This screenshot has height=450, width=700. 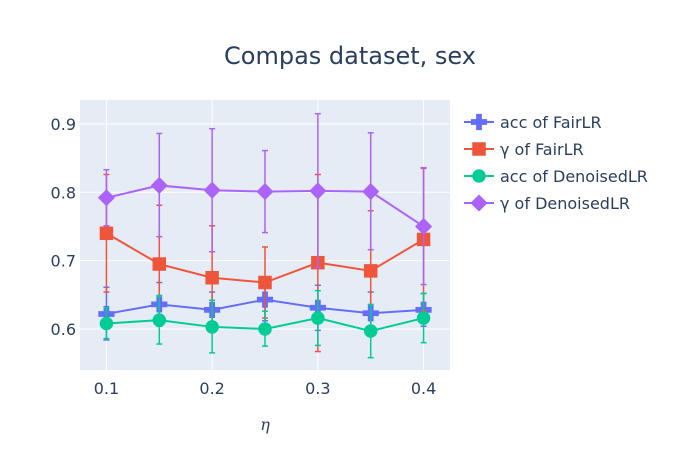 I want to click on x-tick-label: 0.4, so click(x=423, y=388).